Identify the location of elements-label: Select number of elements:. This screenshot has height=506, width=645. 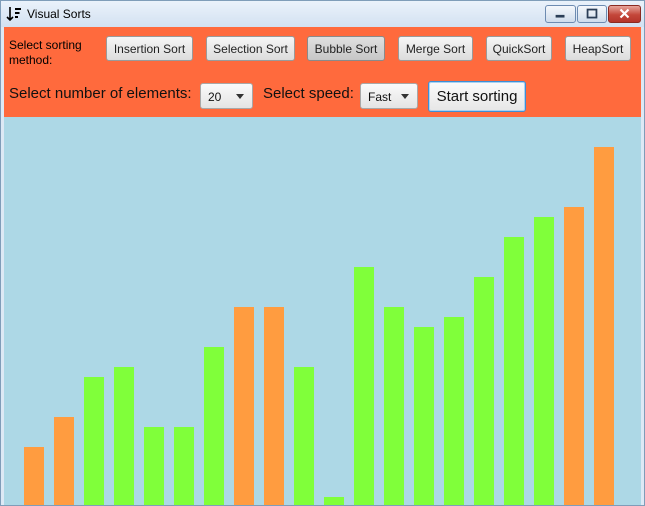
(100, 93).